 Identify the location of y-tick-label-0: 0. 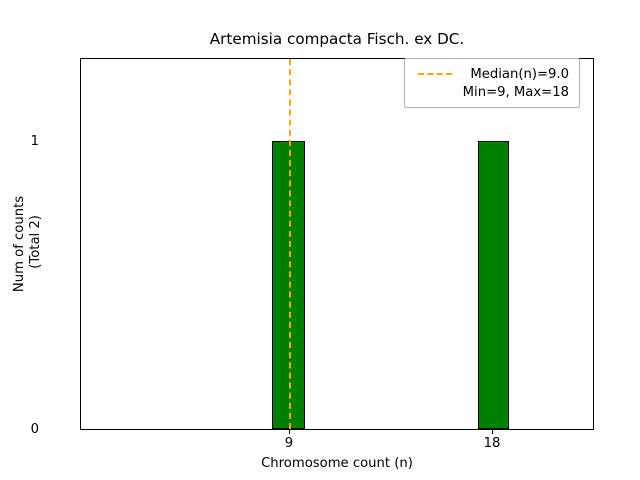
(34, 429).